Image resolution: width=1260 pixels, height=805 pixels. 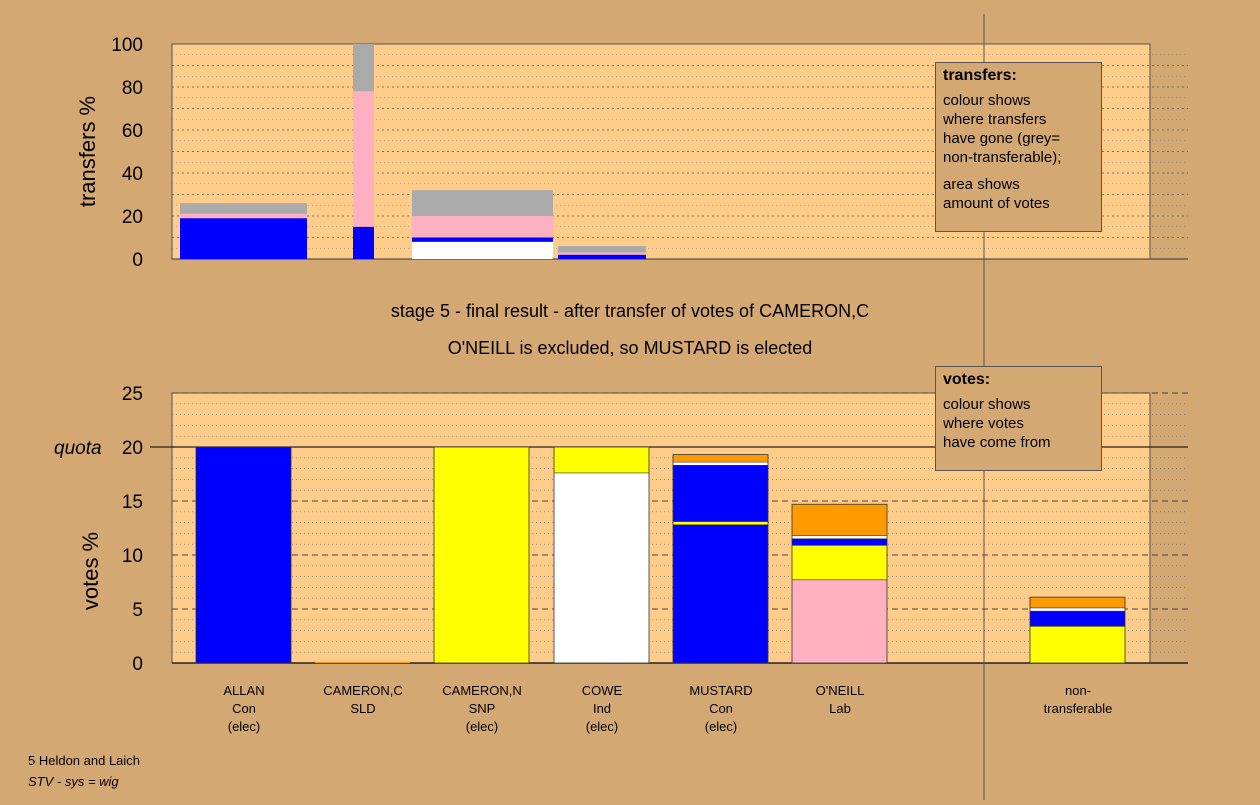 I want to click on quota-label: quota, so click(x=78, y=448).